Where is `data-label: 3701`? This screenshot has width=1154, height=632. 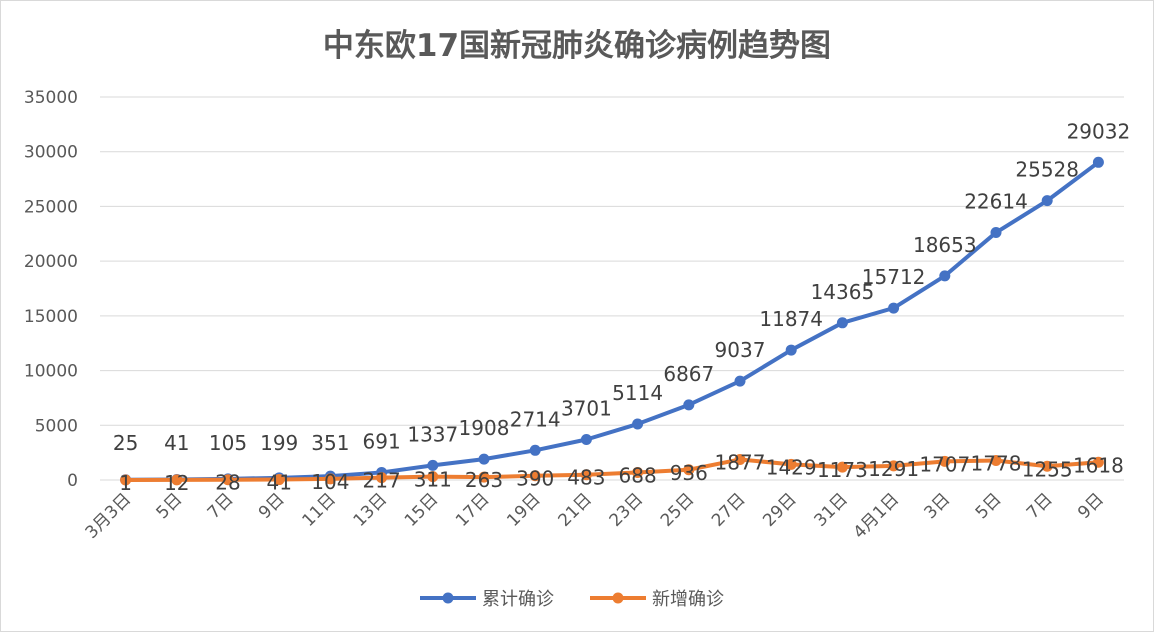
data-label: 3701 is located at coordinates (586, 409).